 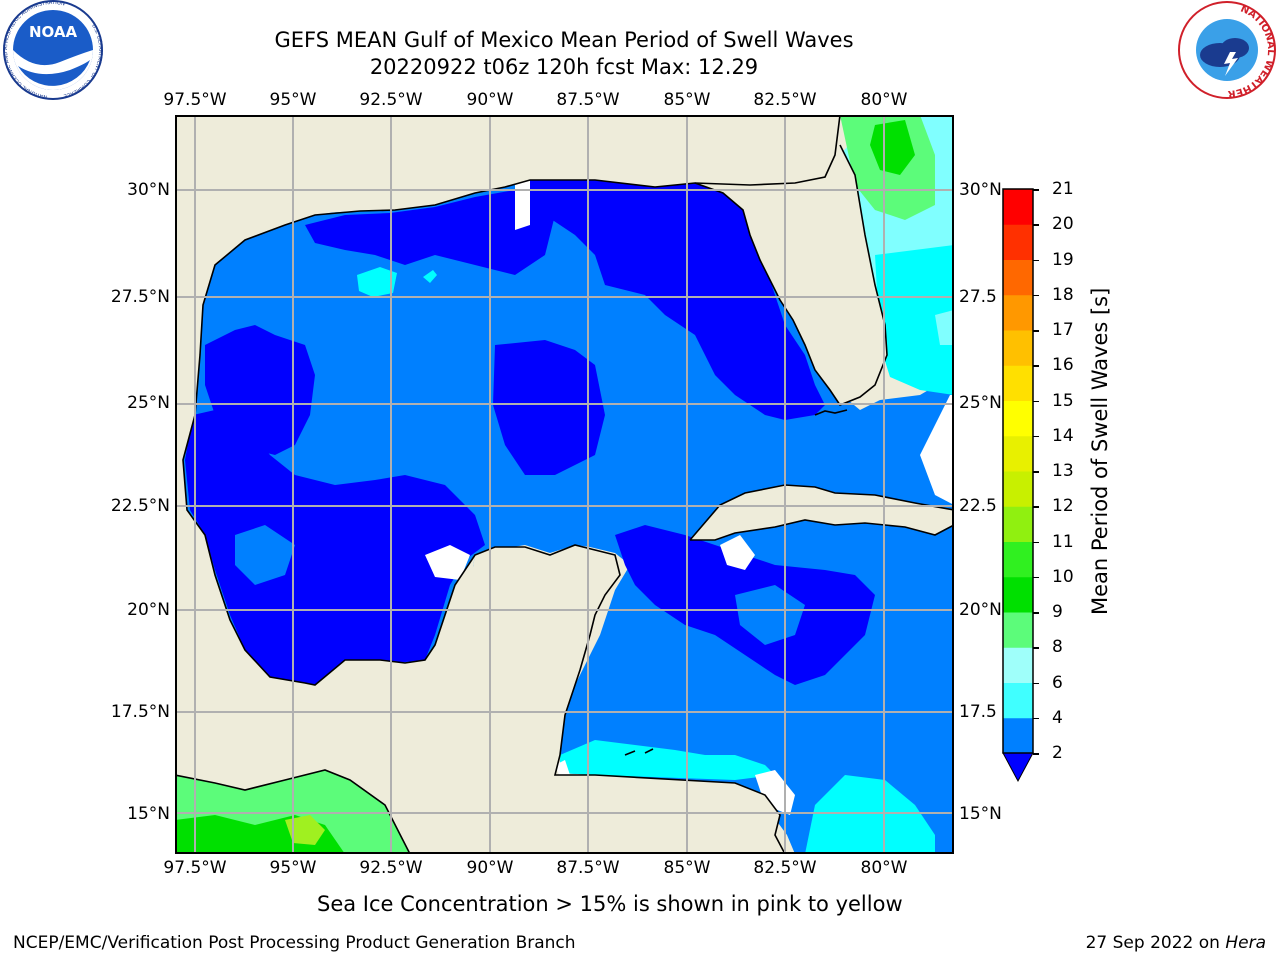 What do you see at coordinates (148, 814) in the screenshot?
I see `lat-tick-left: 15°N` at bounding box center [148, 814].